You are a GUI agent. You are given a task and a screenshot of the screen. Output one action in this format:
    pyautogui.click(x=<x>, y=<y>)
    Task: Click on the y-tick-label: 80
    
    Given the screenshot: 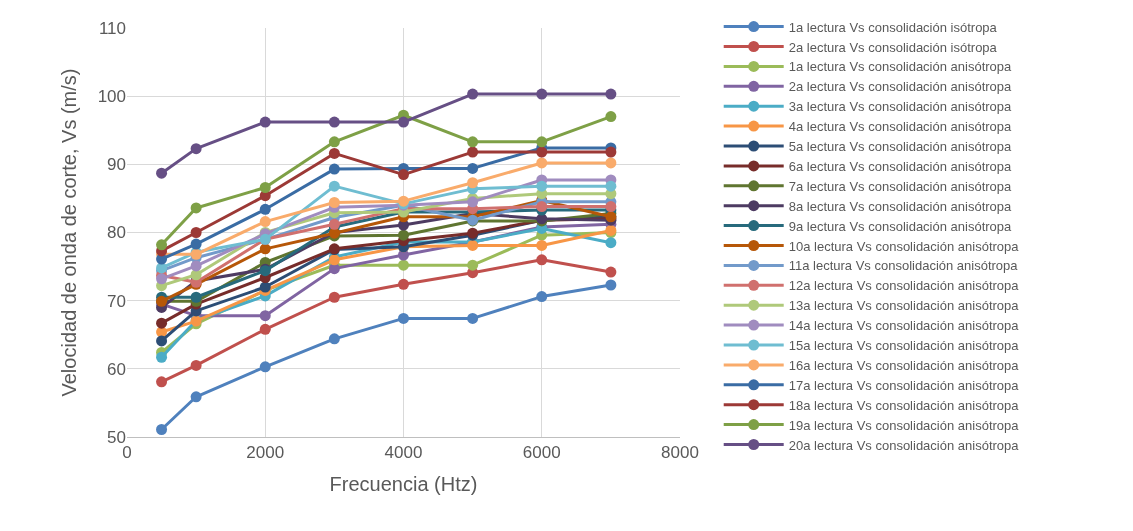 What is the action you would take?
    pyautogui.click(x=116, y=233)
    